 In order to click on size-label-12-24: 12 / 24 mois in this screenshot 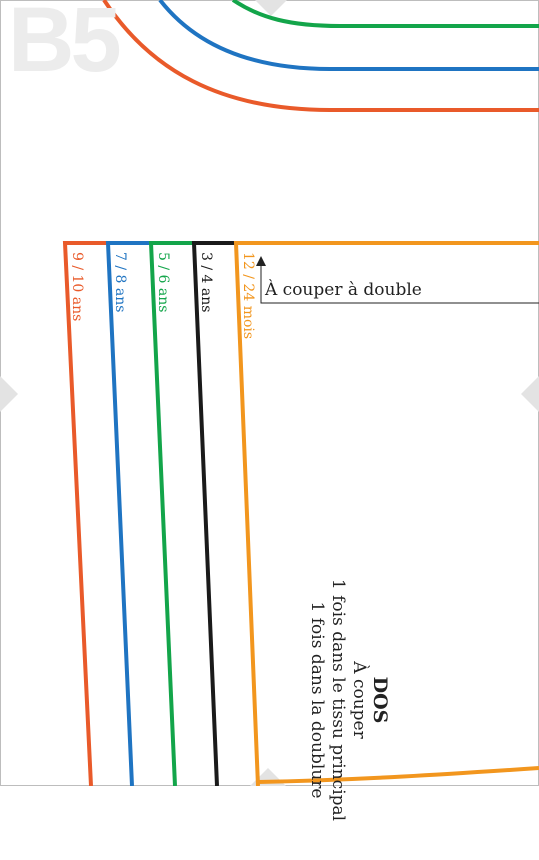, I will do `click(248, 296)`.